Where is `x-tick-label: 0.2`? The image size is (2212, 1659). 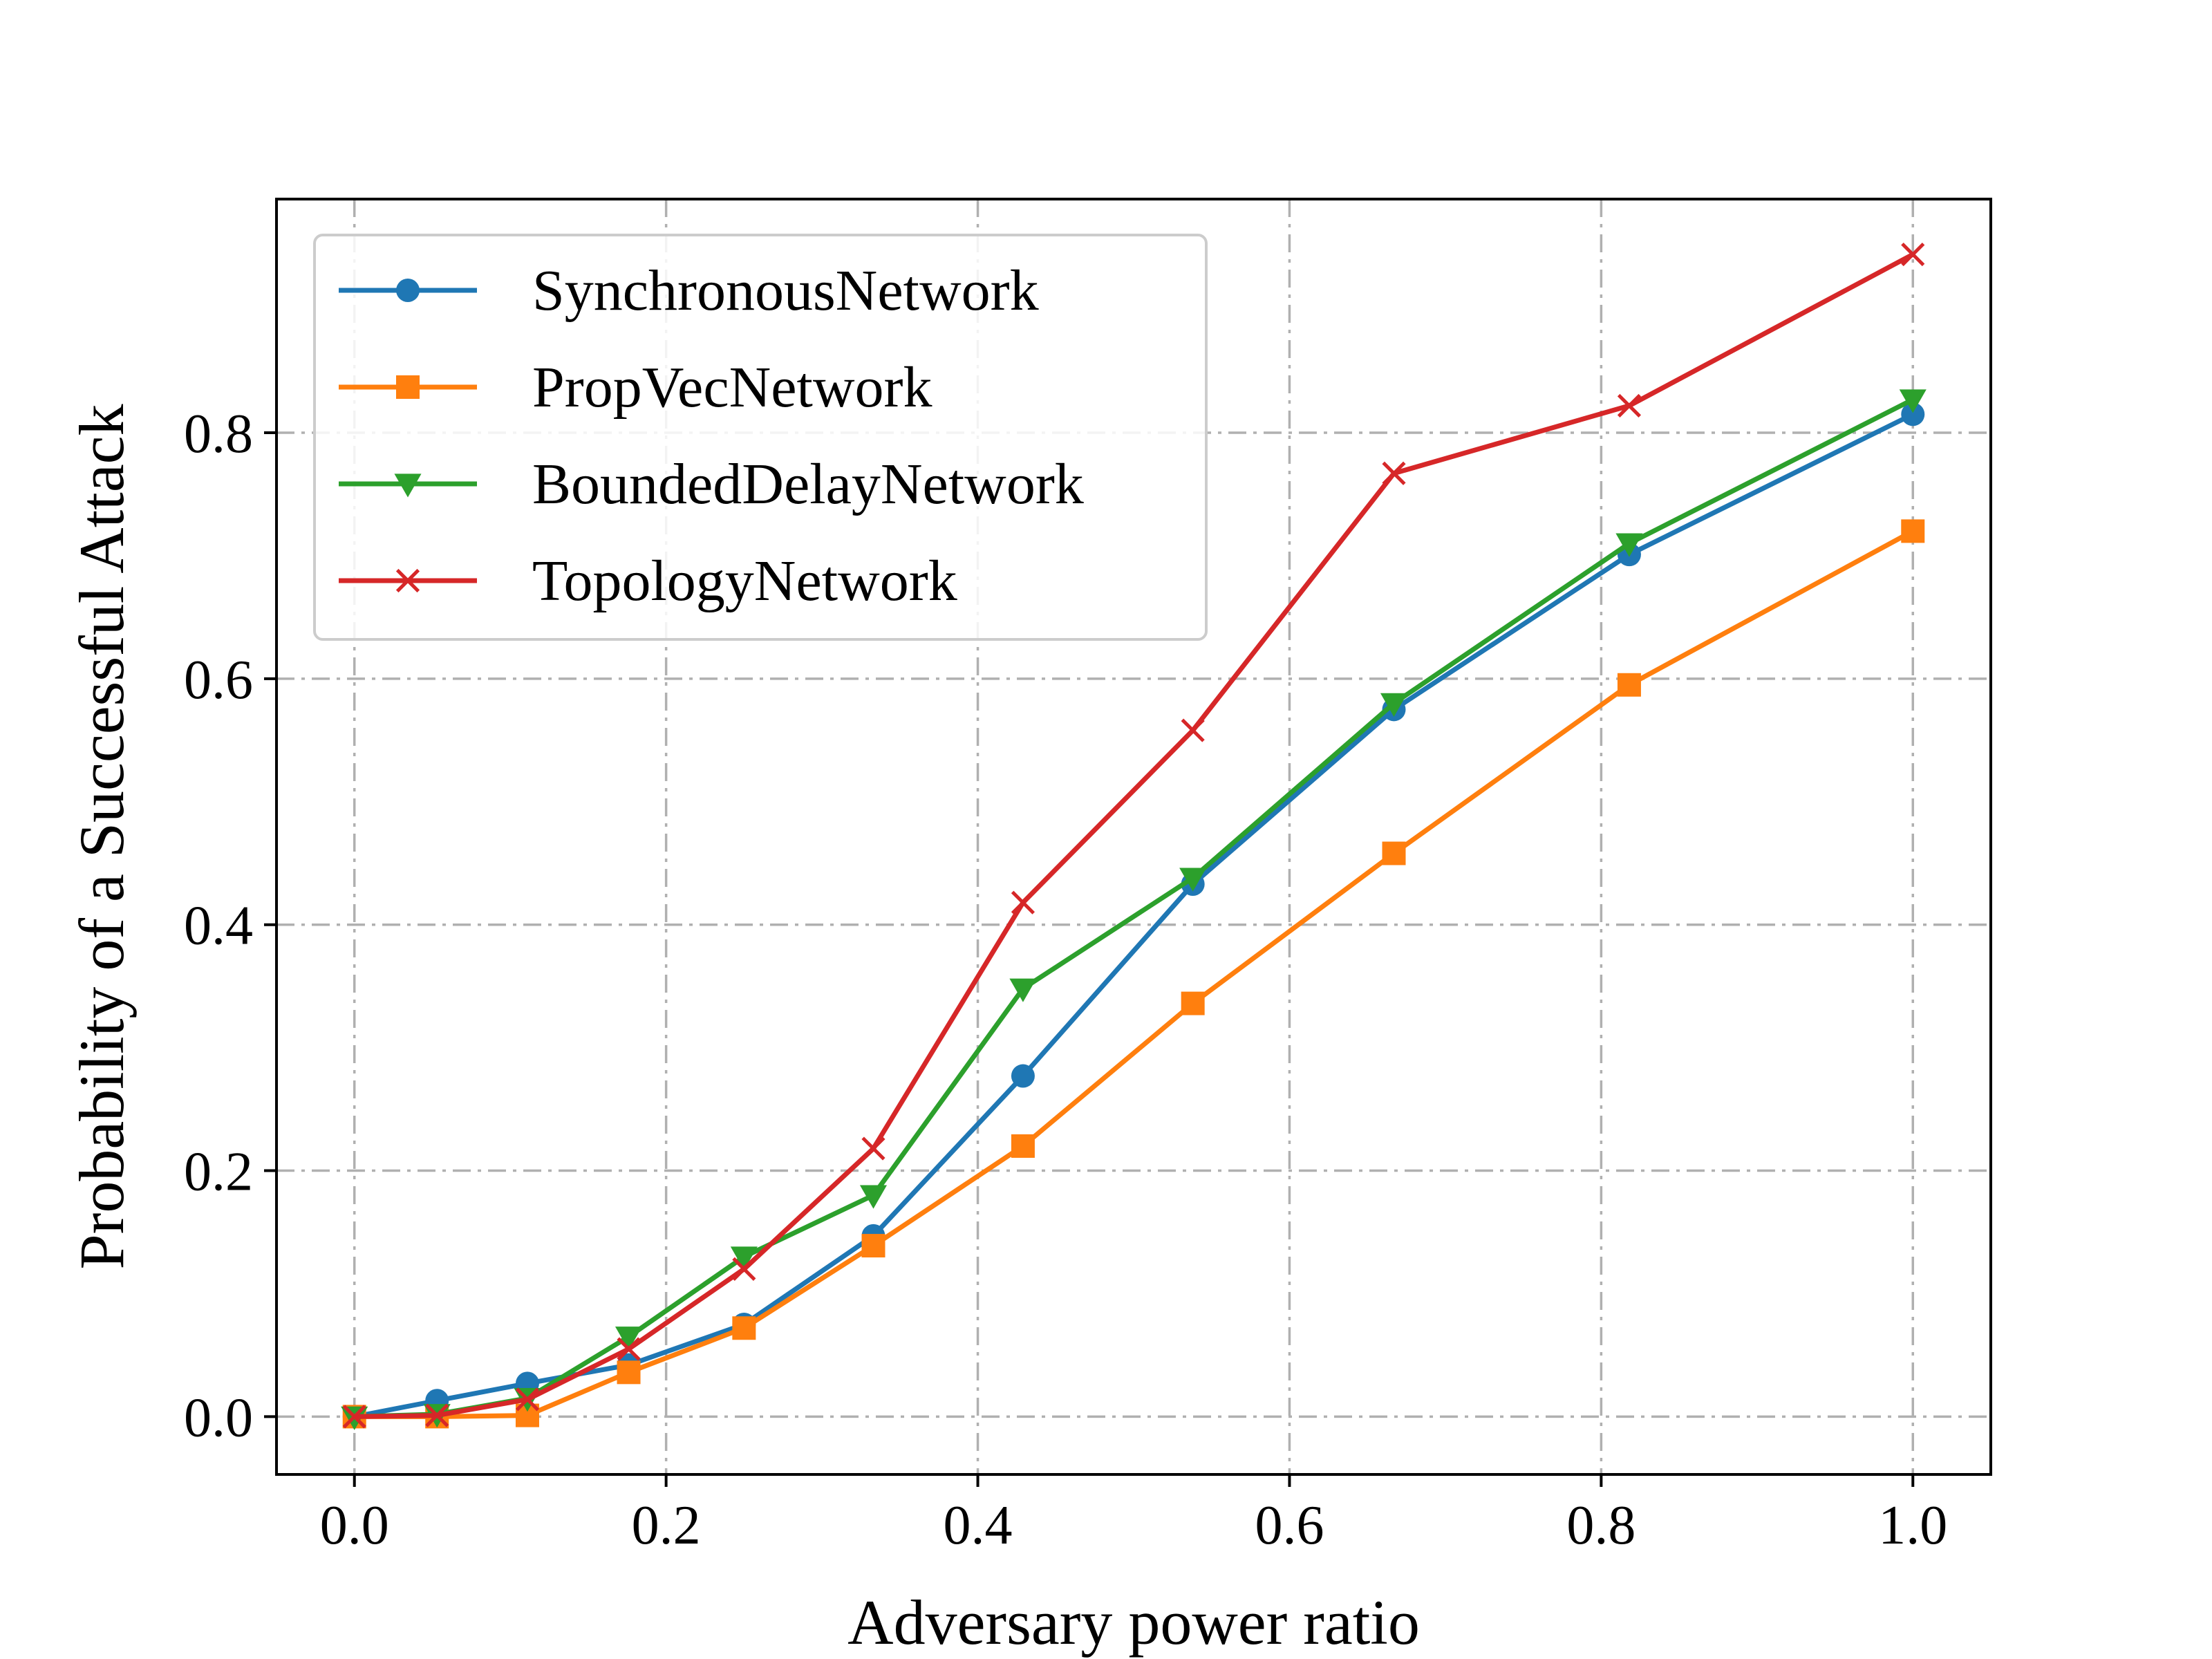 x-tick-label: 0.2 is located at coordinates (666, 1525).